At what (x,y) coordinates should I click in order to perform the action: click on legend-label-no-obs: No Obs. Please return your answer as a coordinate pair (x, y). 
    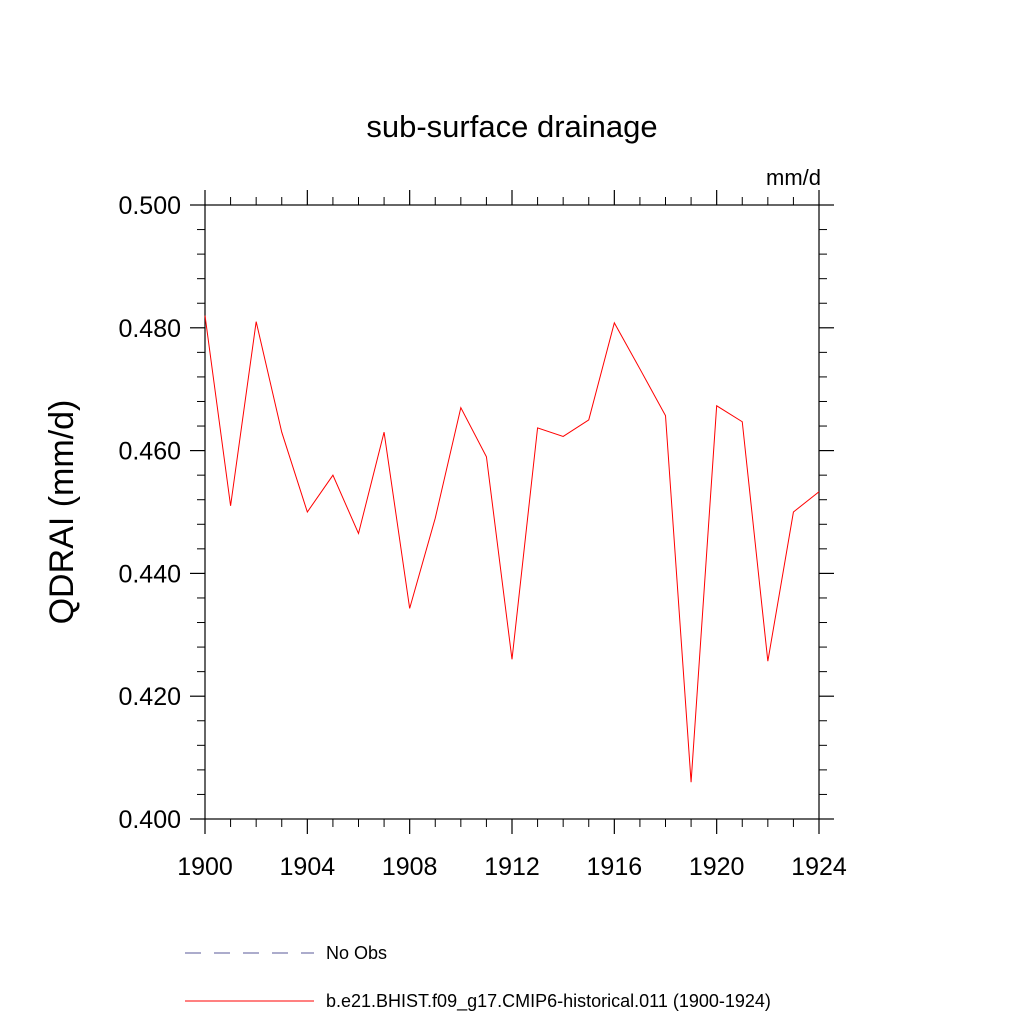
    Looking at the image, I should click on (356, 953).